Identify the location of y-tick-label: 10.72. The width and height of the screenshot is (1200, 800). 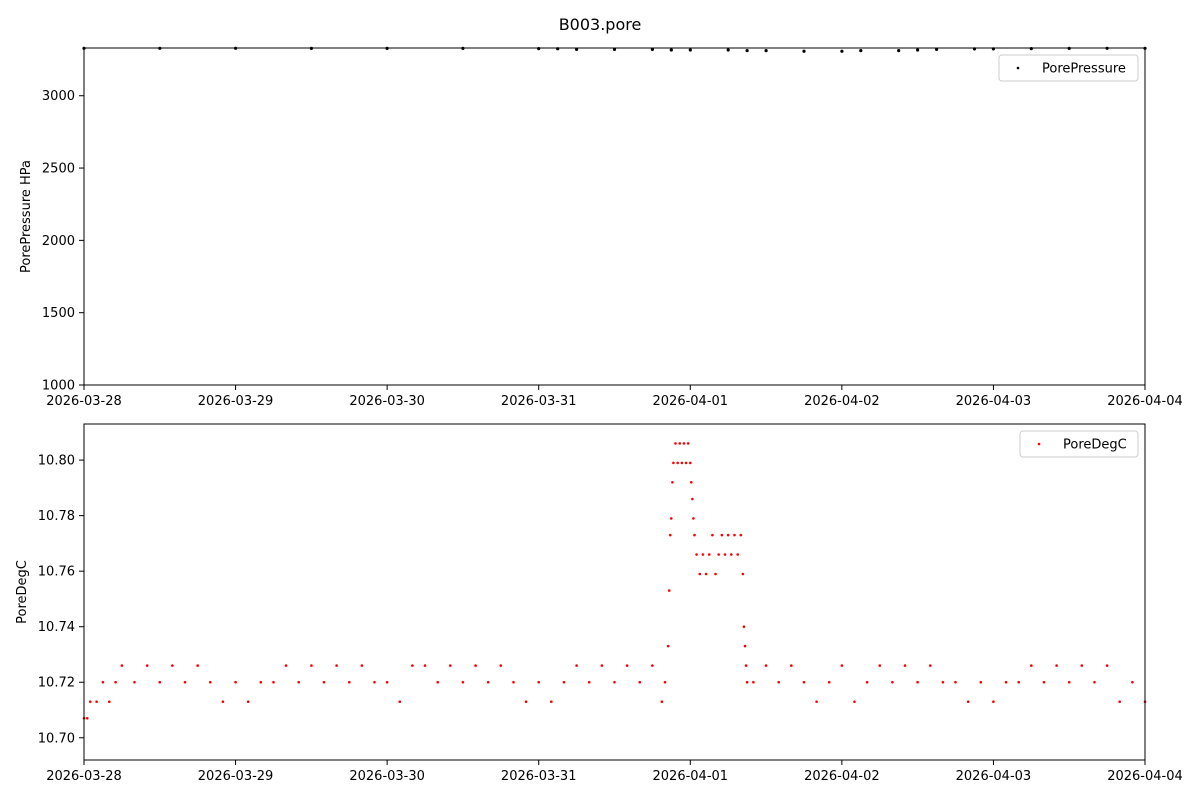
(56, 683).